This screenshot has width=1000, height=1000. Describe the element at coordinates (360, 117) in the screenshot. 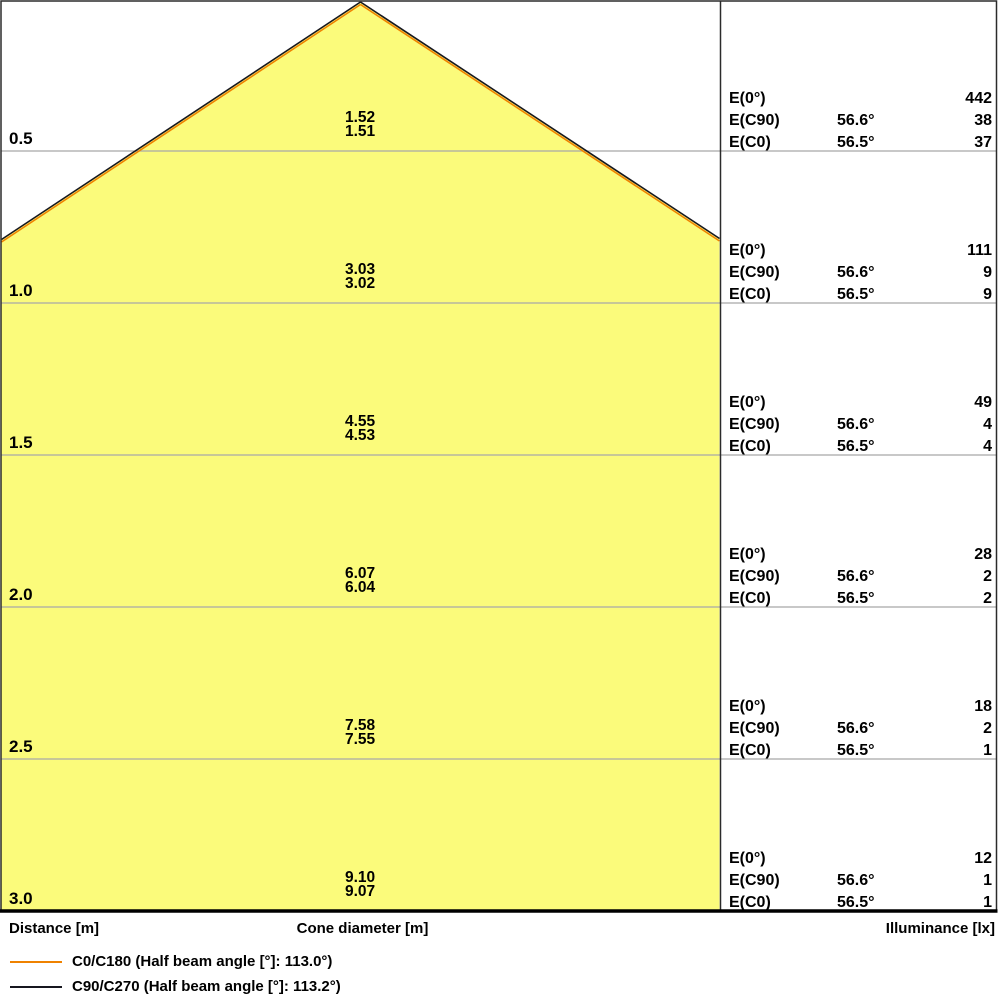

I see `cone-diameter-c90: 1.52` at that location.